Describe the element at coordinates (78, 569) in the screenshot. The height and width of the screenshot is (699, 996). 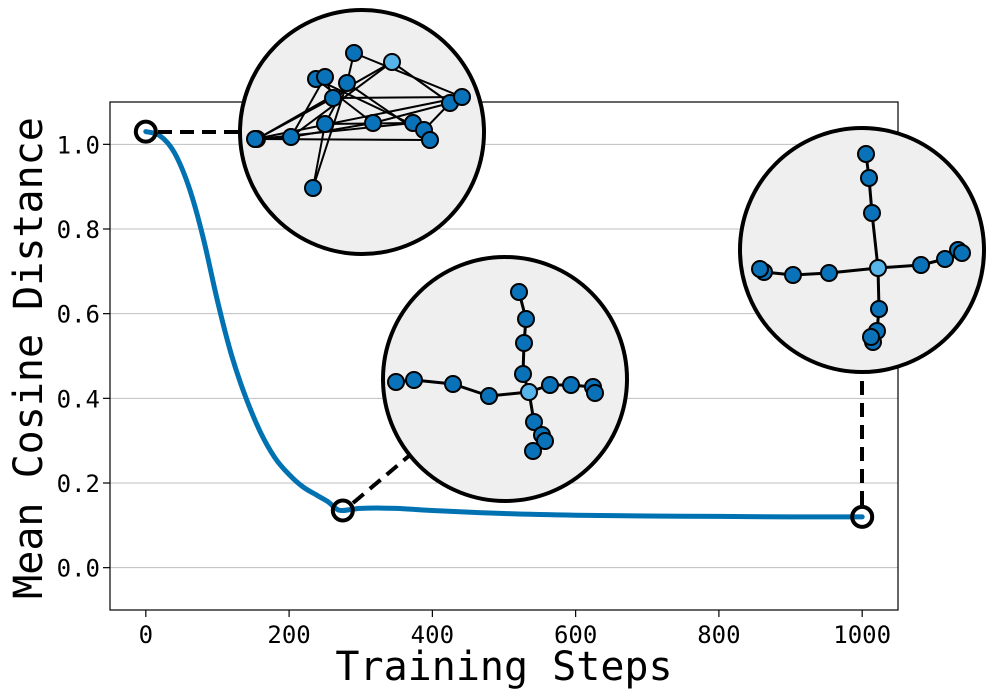
I see `y-tick-label: 0.0` at that location.